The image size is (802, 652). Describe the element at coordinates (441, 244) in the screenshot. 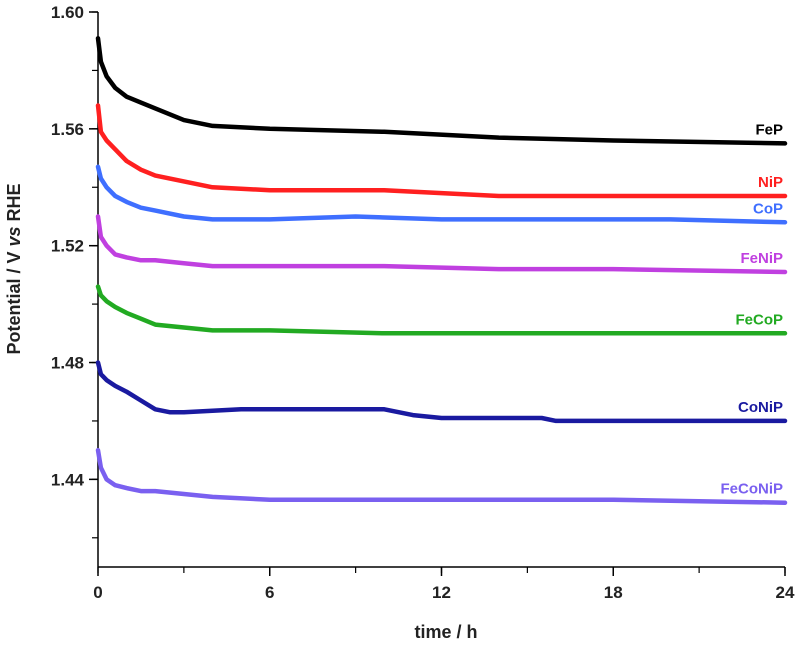

I see `series-line-fenip` at that location.